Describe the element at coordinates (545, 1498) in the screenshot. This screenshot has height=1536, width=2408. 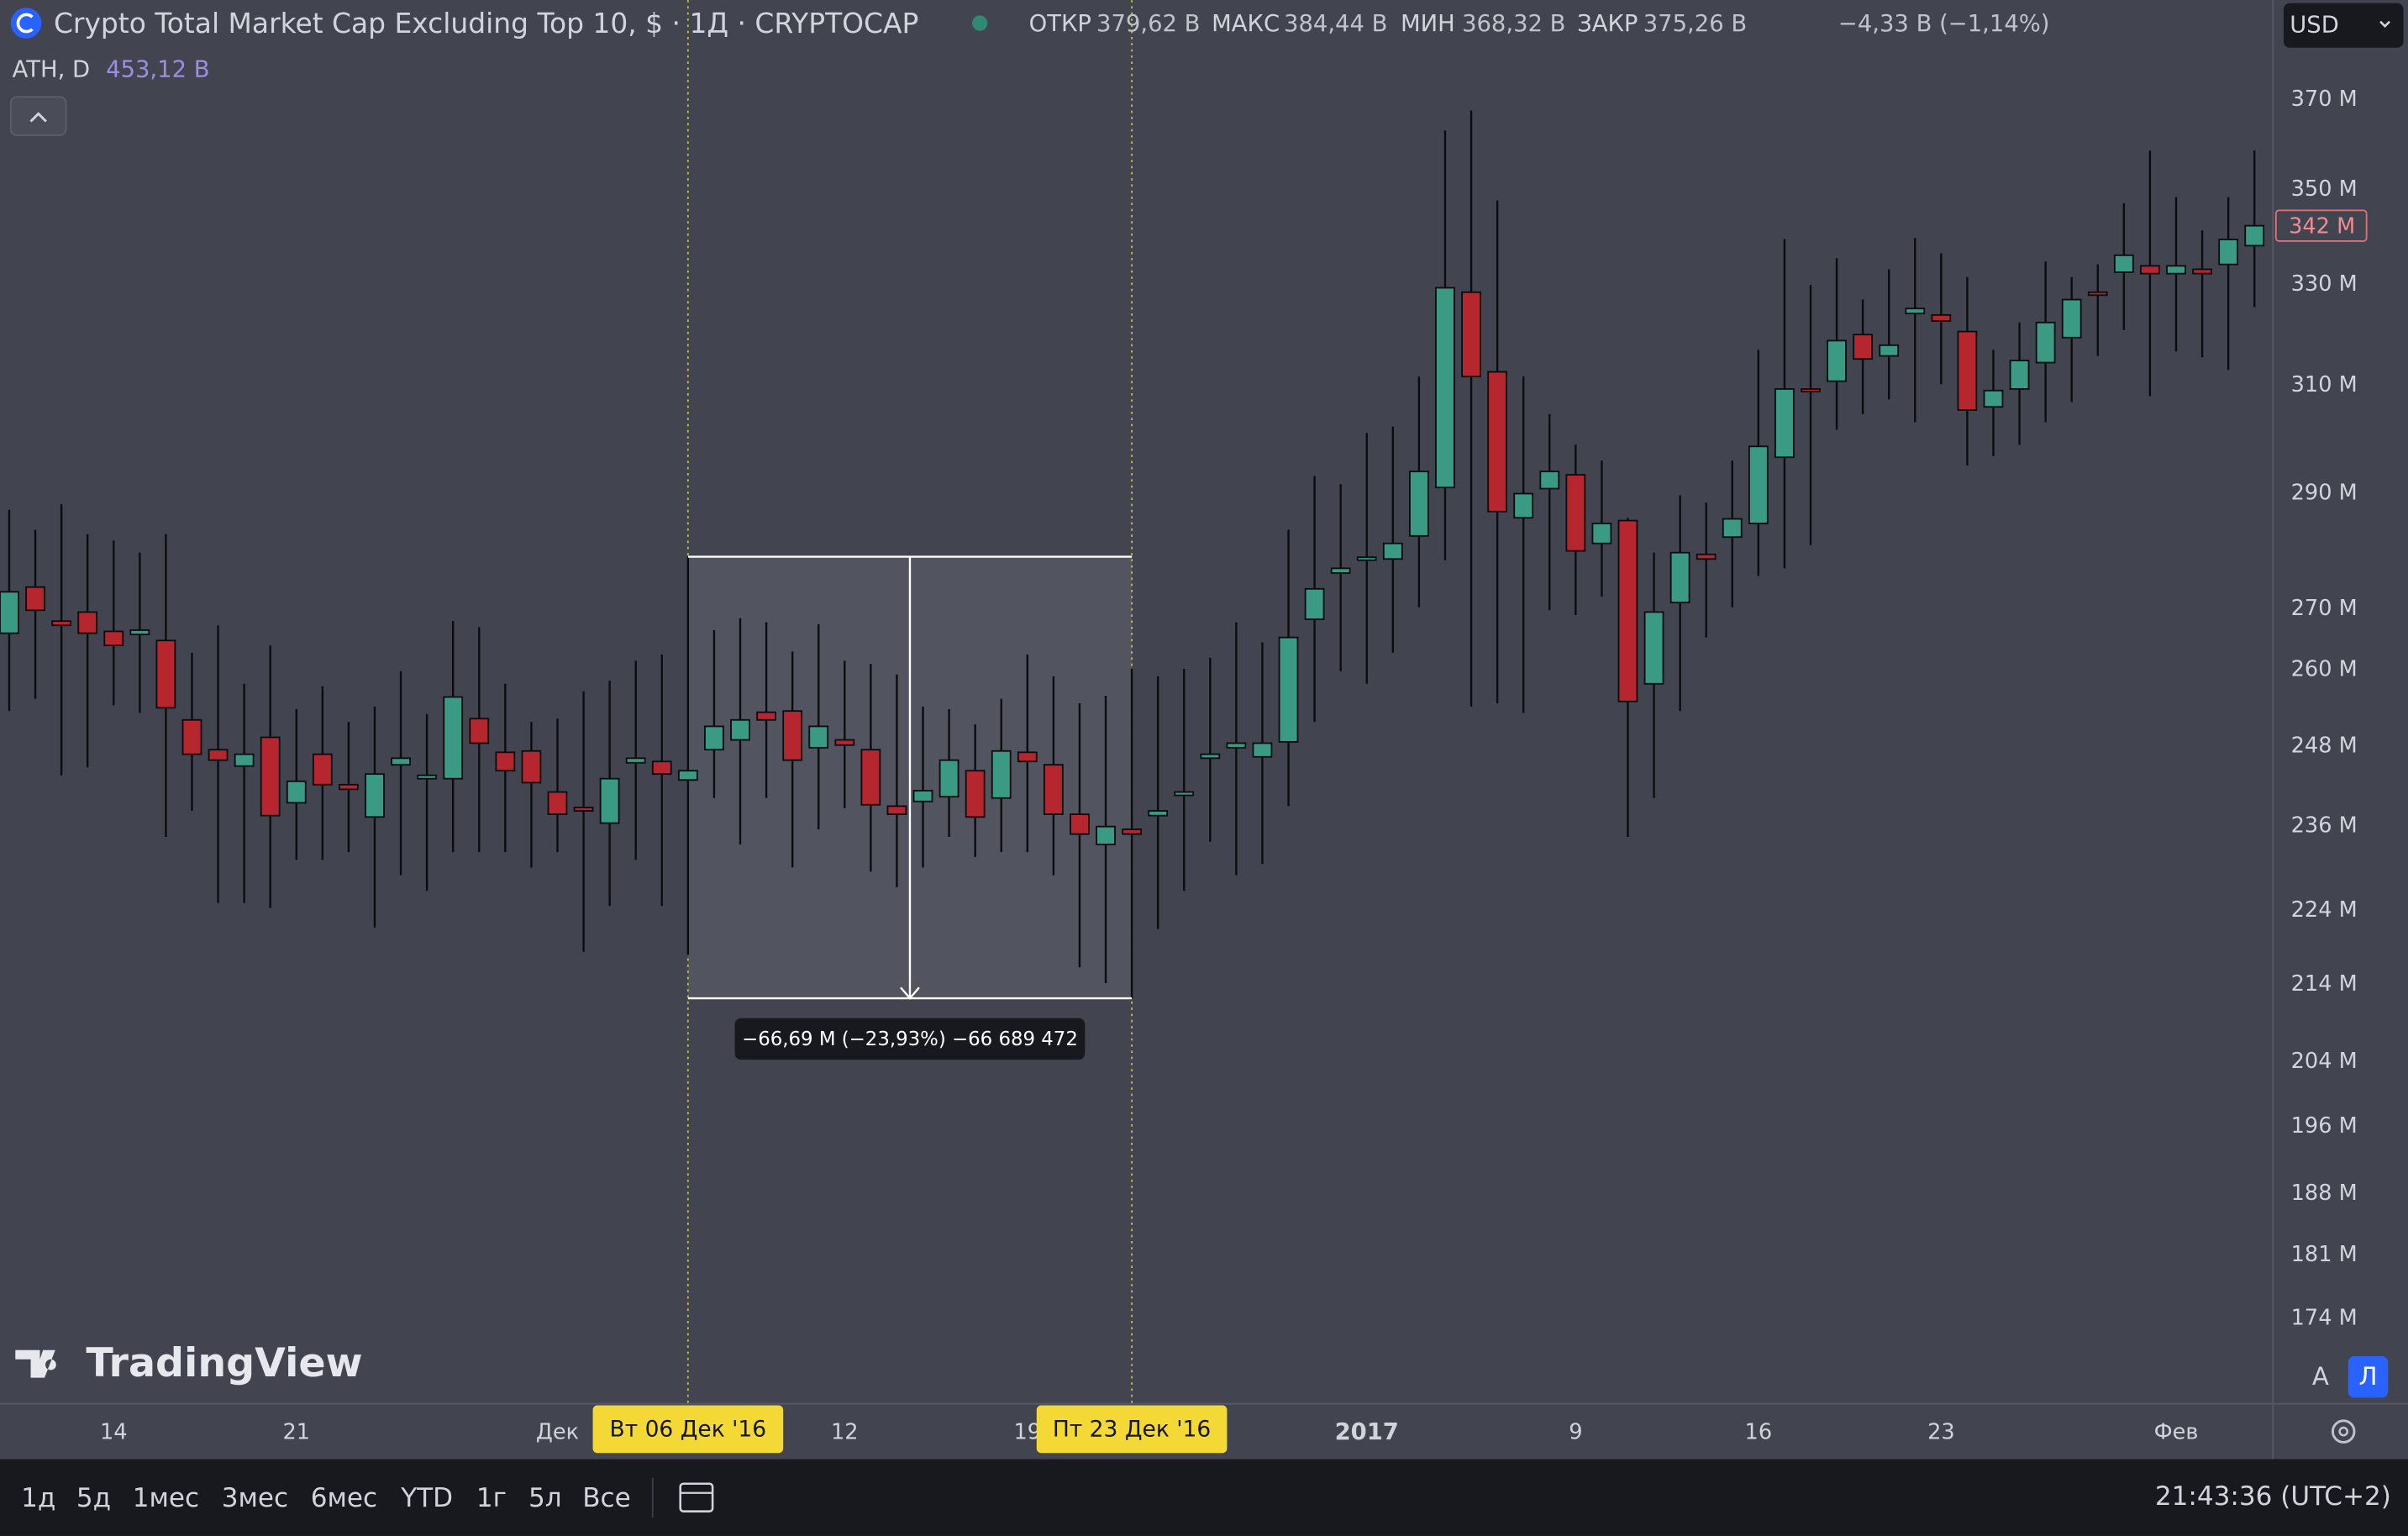
I see `range-button: 5л` at that location.